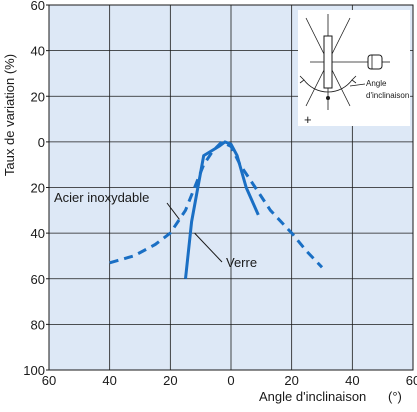 Image resolution: width=417 pixels, height=412 pixels. I want to click on inset-plus-sign: +, so click(308, 119).